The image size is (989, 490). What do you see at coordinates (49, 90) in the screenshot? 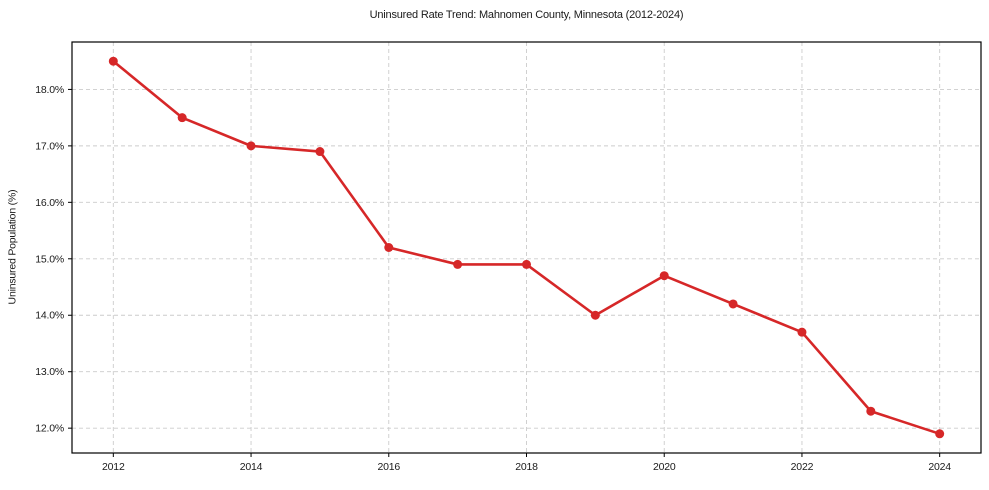
I see `y-tick-label: 18.0%` at bounding box center [49, 90].